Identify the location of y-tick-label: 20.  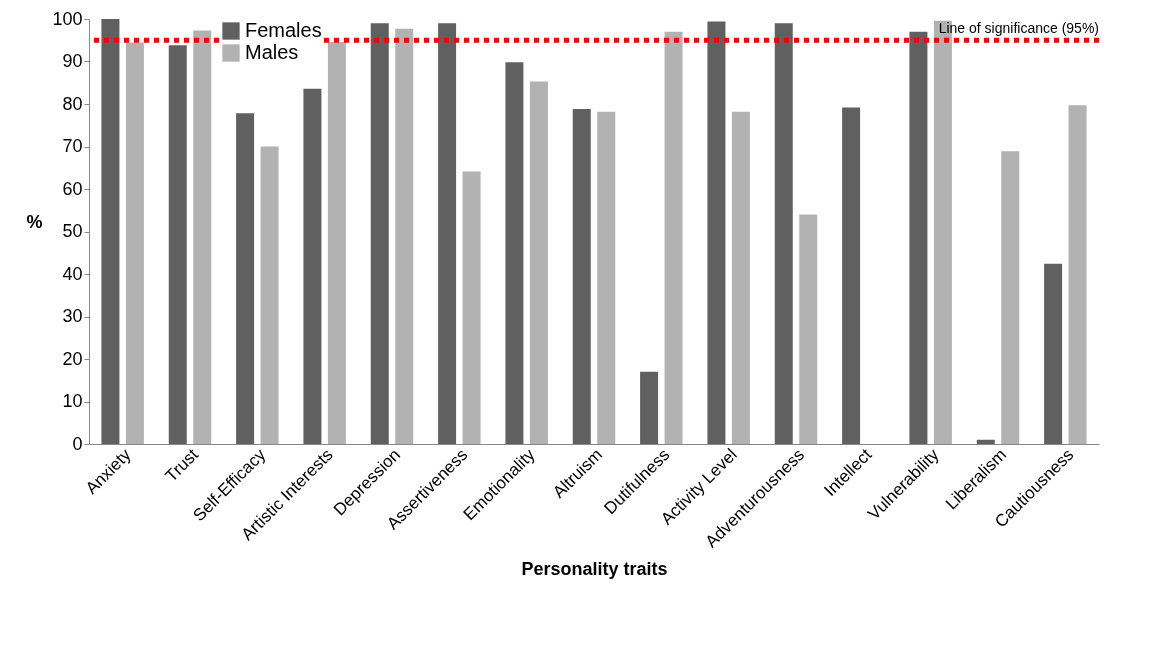
(72, 358).